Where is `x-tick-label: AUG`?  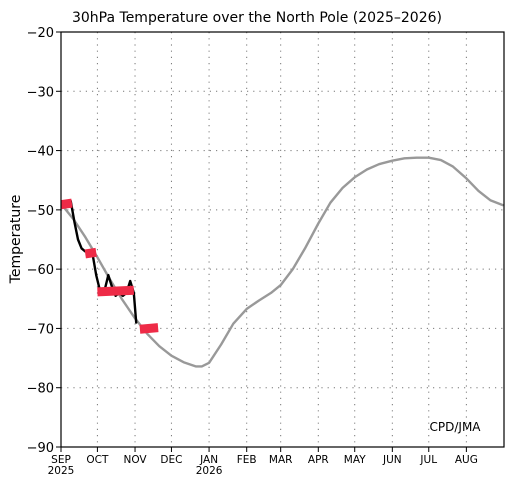 x-tick-label: AUG is located at coordinates (466, 460).